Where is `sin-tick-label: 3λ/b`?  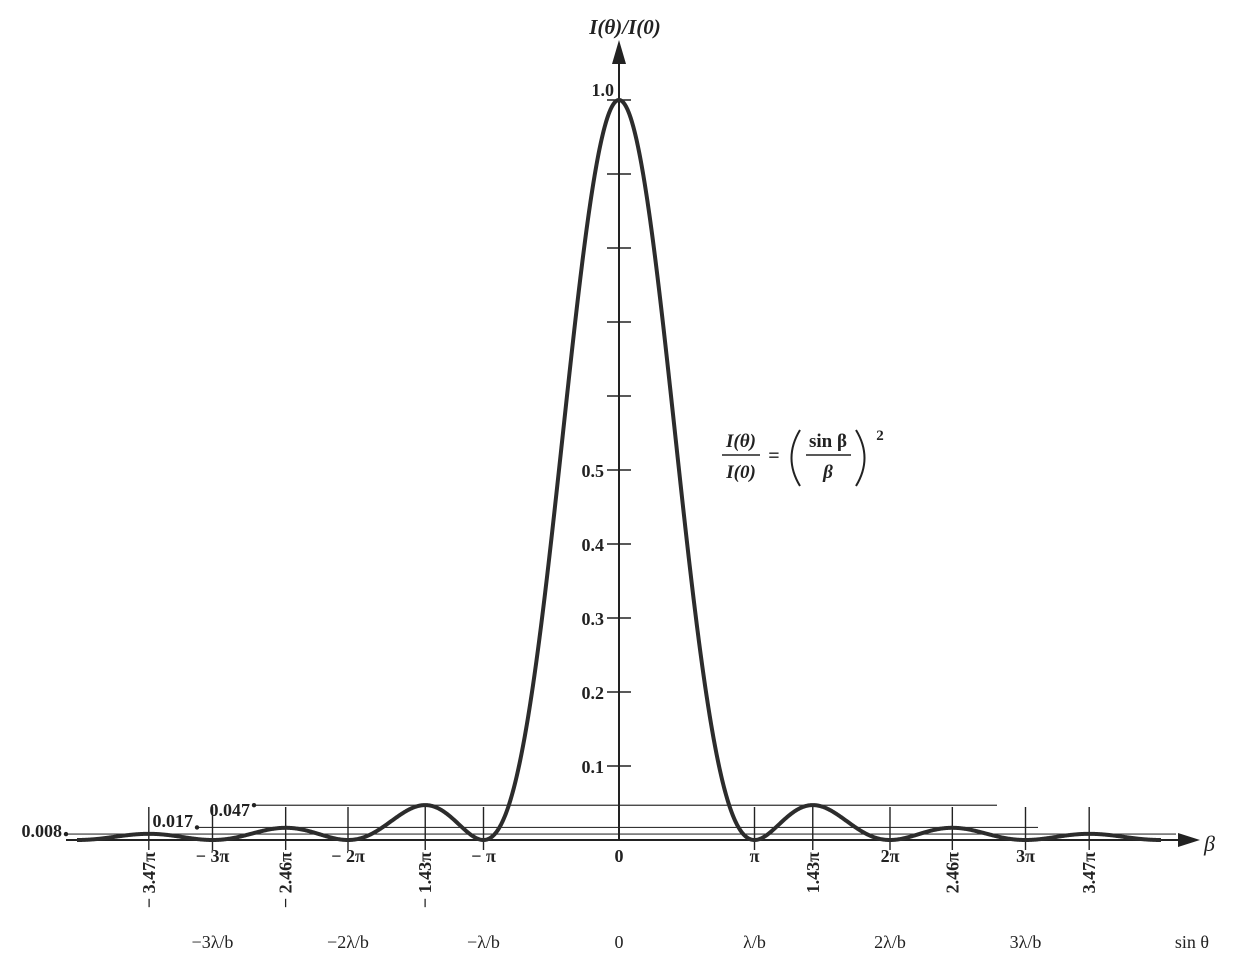 sin-tick-label: 3λ/b is located at coordinates (1026, 942).